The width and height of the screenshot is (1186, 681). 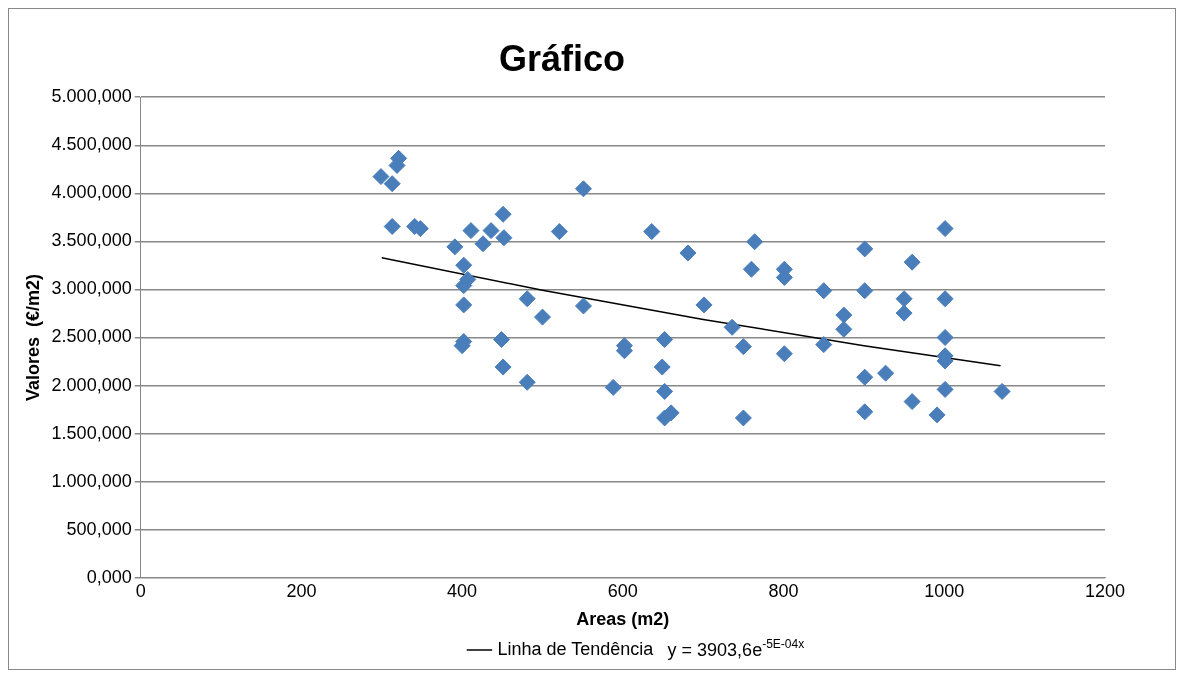 What do you see at coordinates (576, 648) in the screenshot?
I see `legend-label: Linha de Tendência` at bounding box center [576, 648].